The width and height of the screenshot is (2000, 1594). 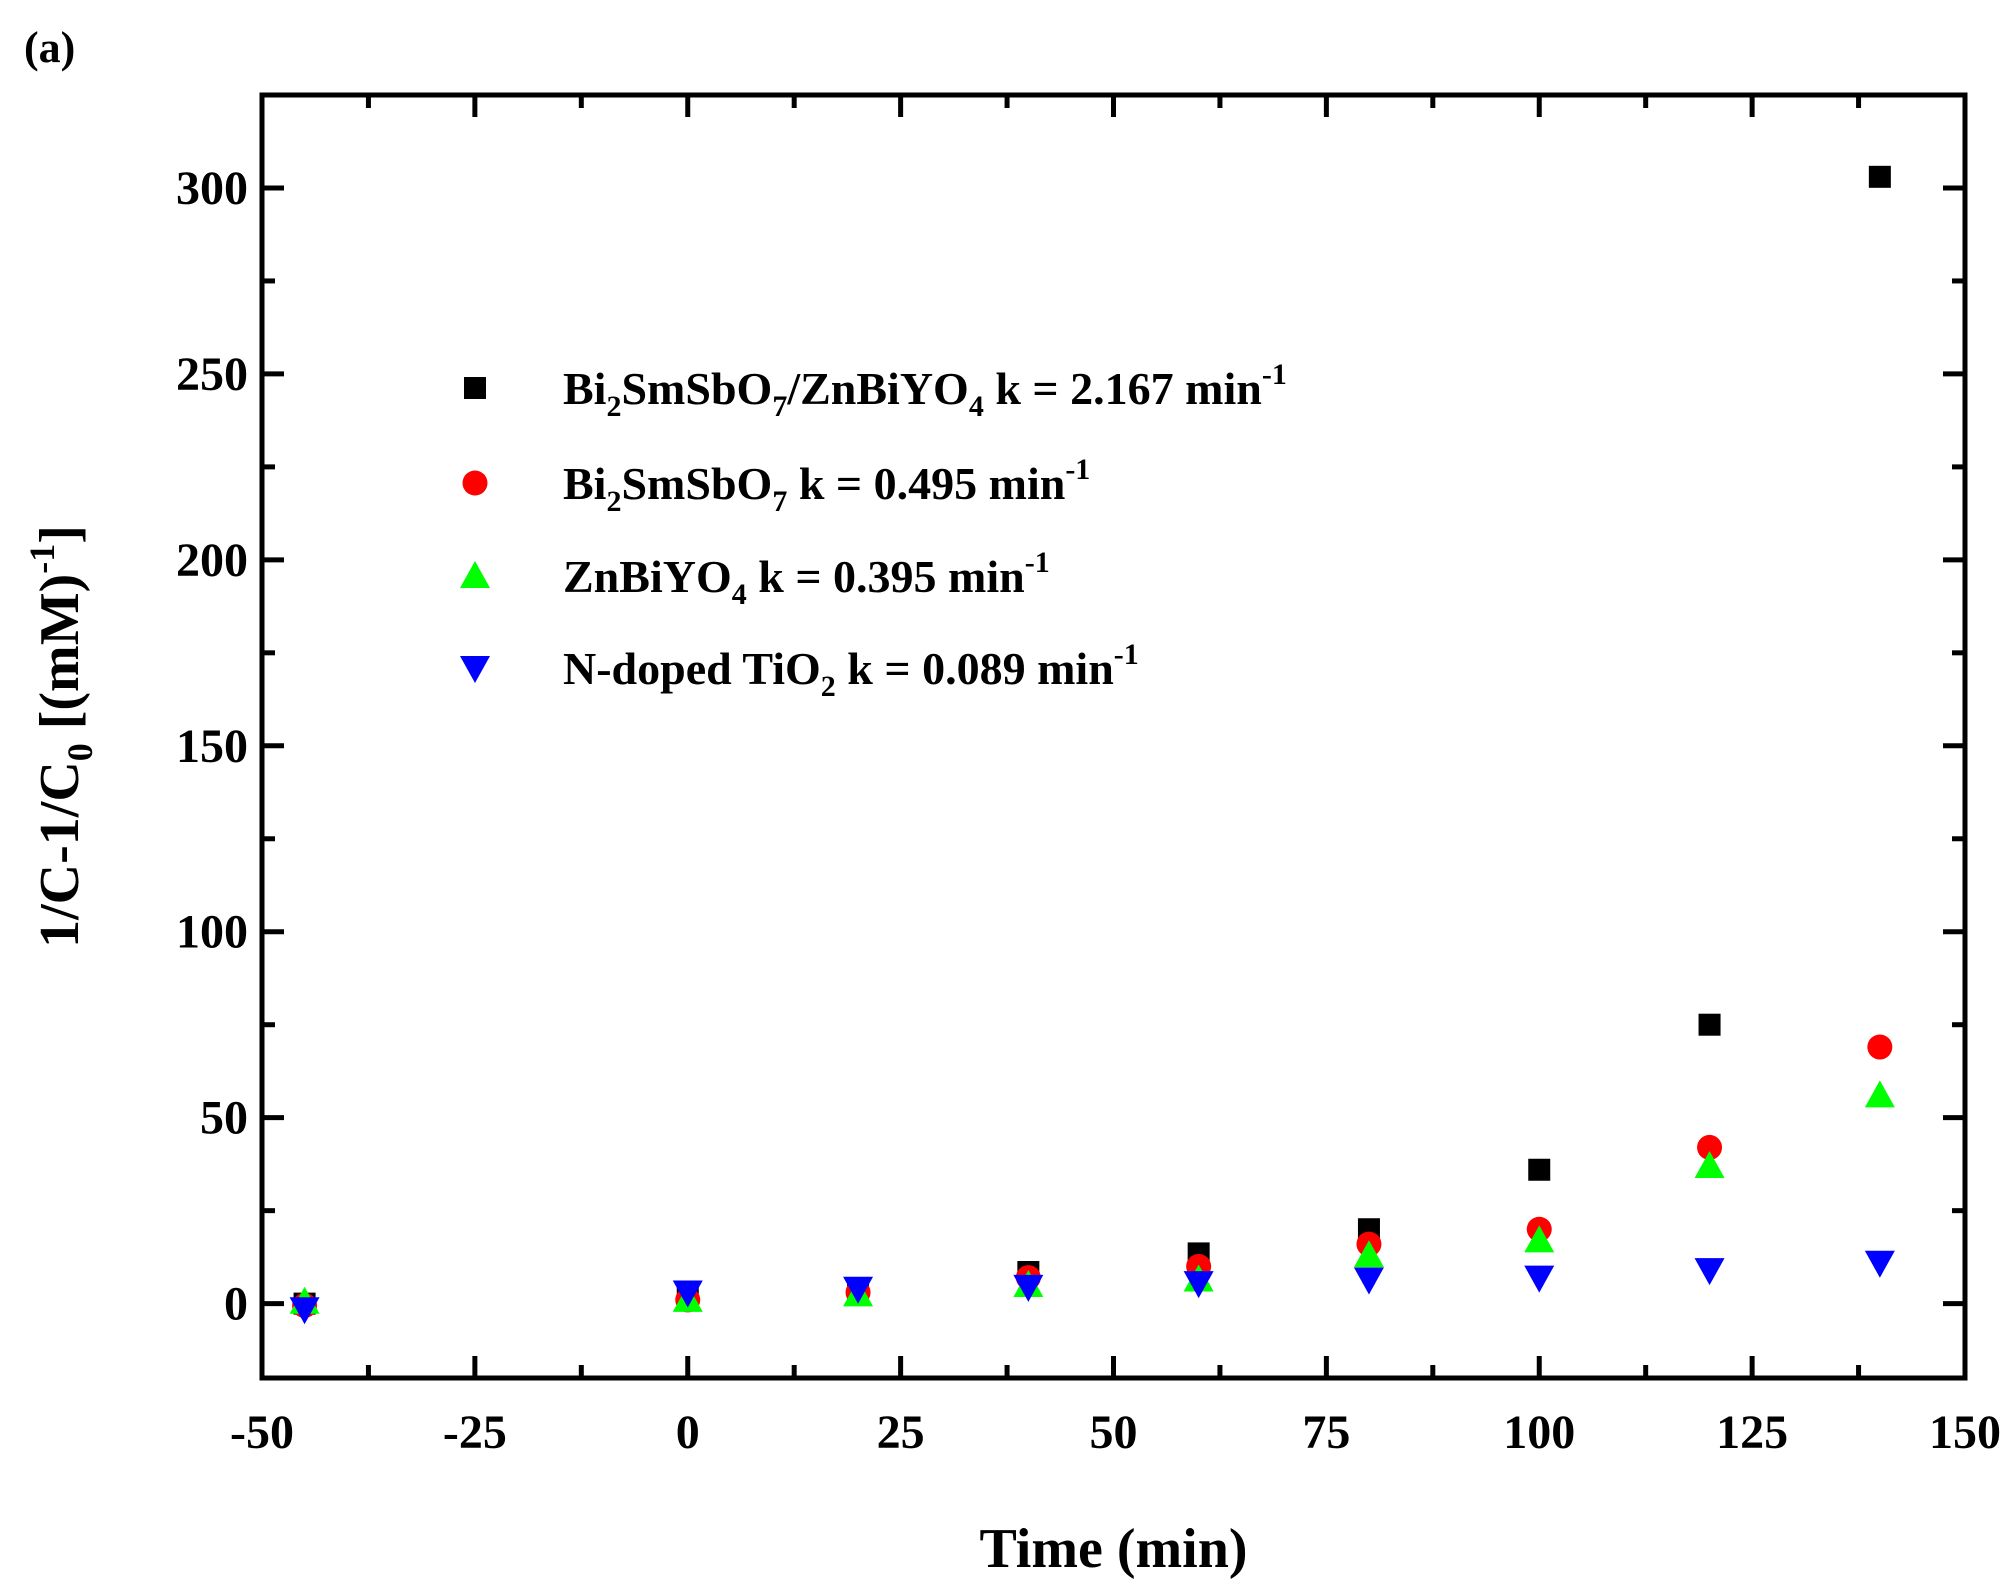 What do you see at coordinates (61, 736) in the screenshot?
I see `y-axis-label: 1/C-1/C0 [(mM)-1]` at bounding box center [61, 736].